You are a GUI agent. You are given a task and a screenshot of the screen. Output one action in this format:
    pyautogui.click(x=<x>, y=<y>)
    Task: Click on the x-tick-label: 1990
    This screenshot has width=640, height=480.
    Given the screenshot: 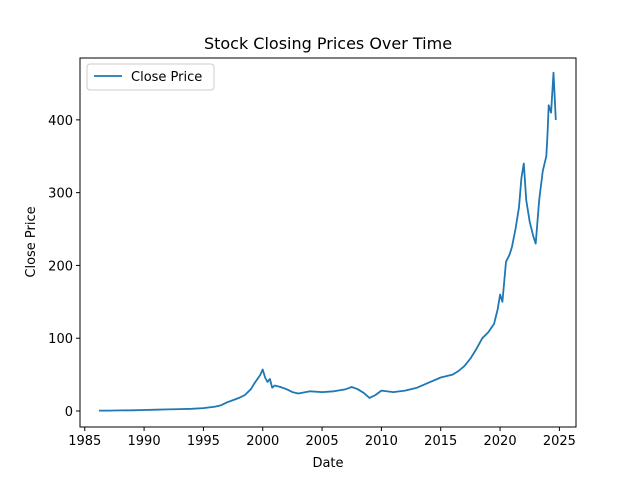 What is the action you would take?
    pyautogui.click(x=144, y=441)
    